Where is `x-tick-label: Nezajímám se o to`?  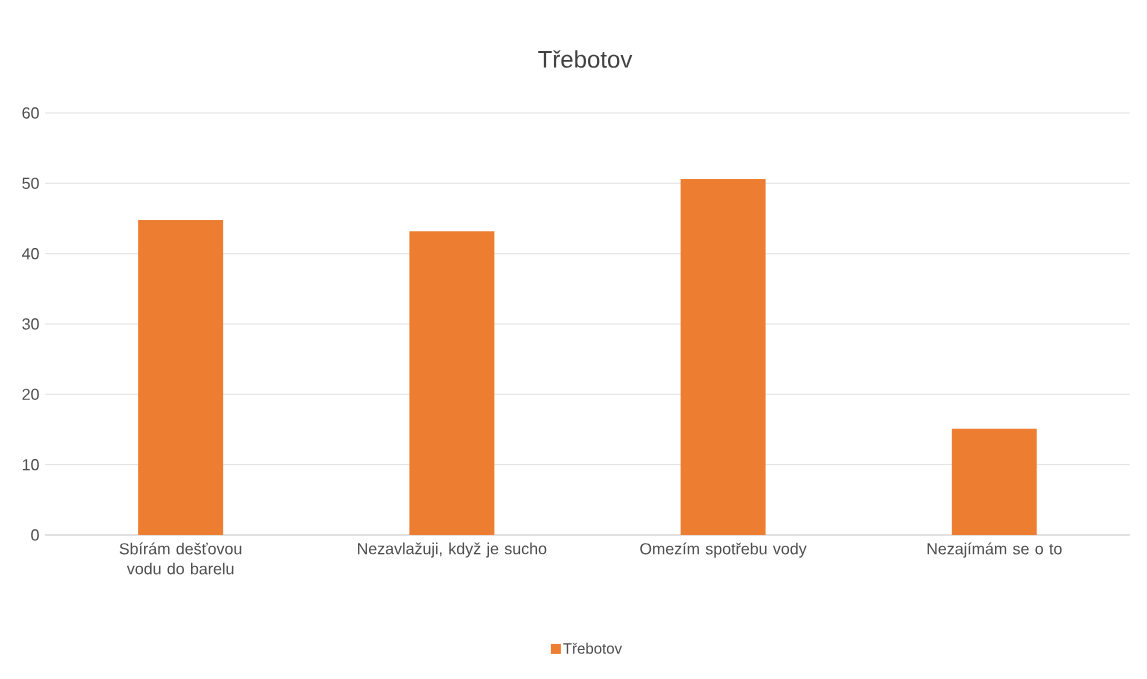 x-tick-label: Nezajímám se o to is located at coordinates (994, 550).